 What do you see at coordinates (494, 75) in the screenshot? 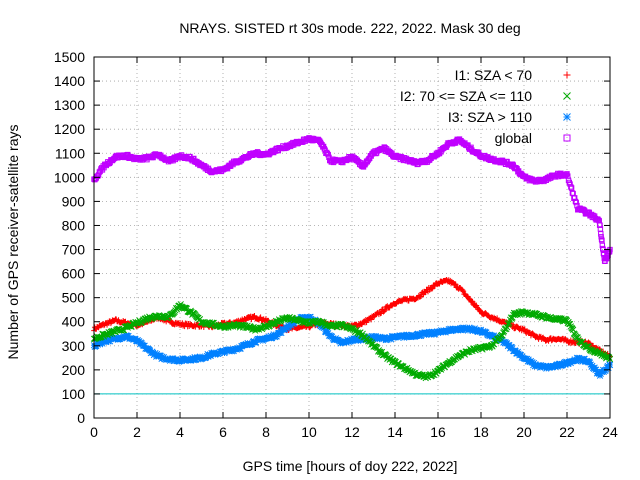
I see `legend-label: I1: SZA < 70` at bounding box center [494, 75].